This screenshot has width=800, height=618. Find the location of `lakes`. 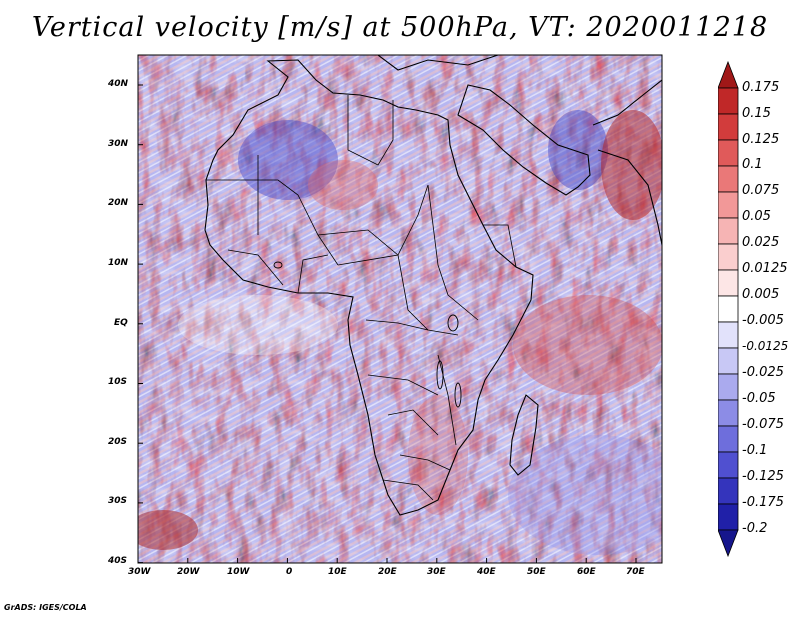

lakes is located at coordinates (367, 334).